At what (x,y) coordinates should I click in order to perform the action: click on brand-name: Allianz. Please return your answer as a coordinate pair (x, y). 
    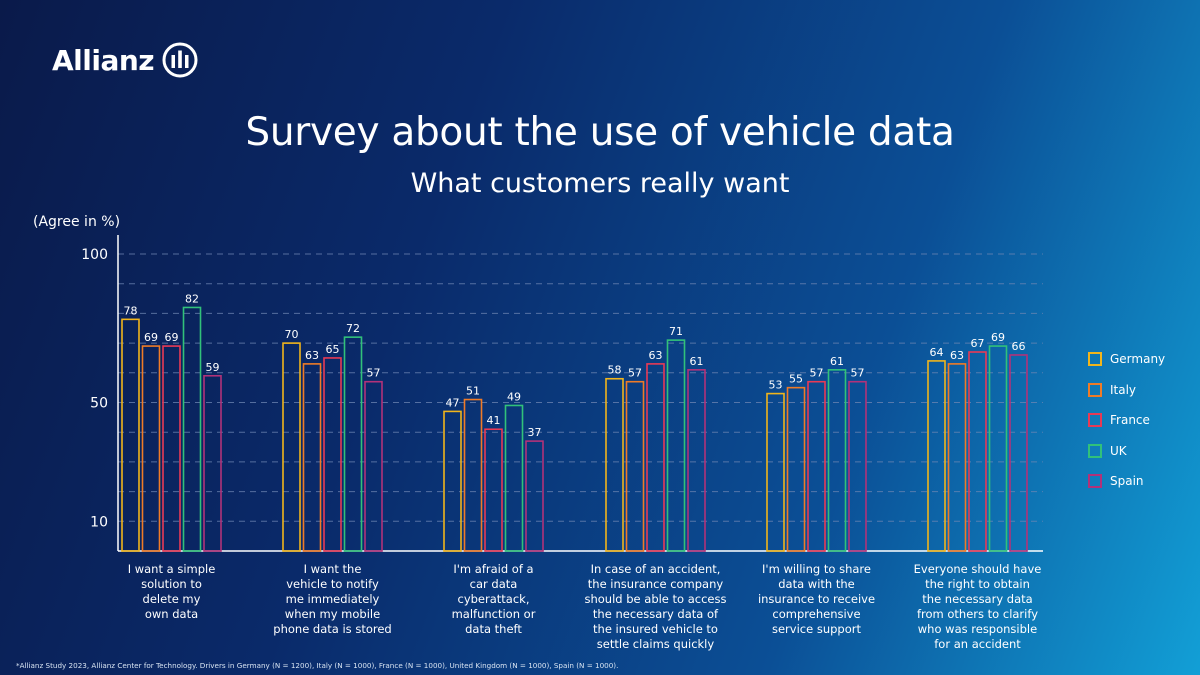
    Looking at the image, I should click on (103, 60).